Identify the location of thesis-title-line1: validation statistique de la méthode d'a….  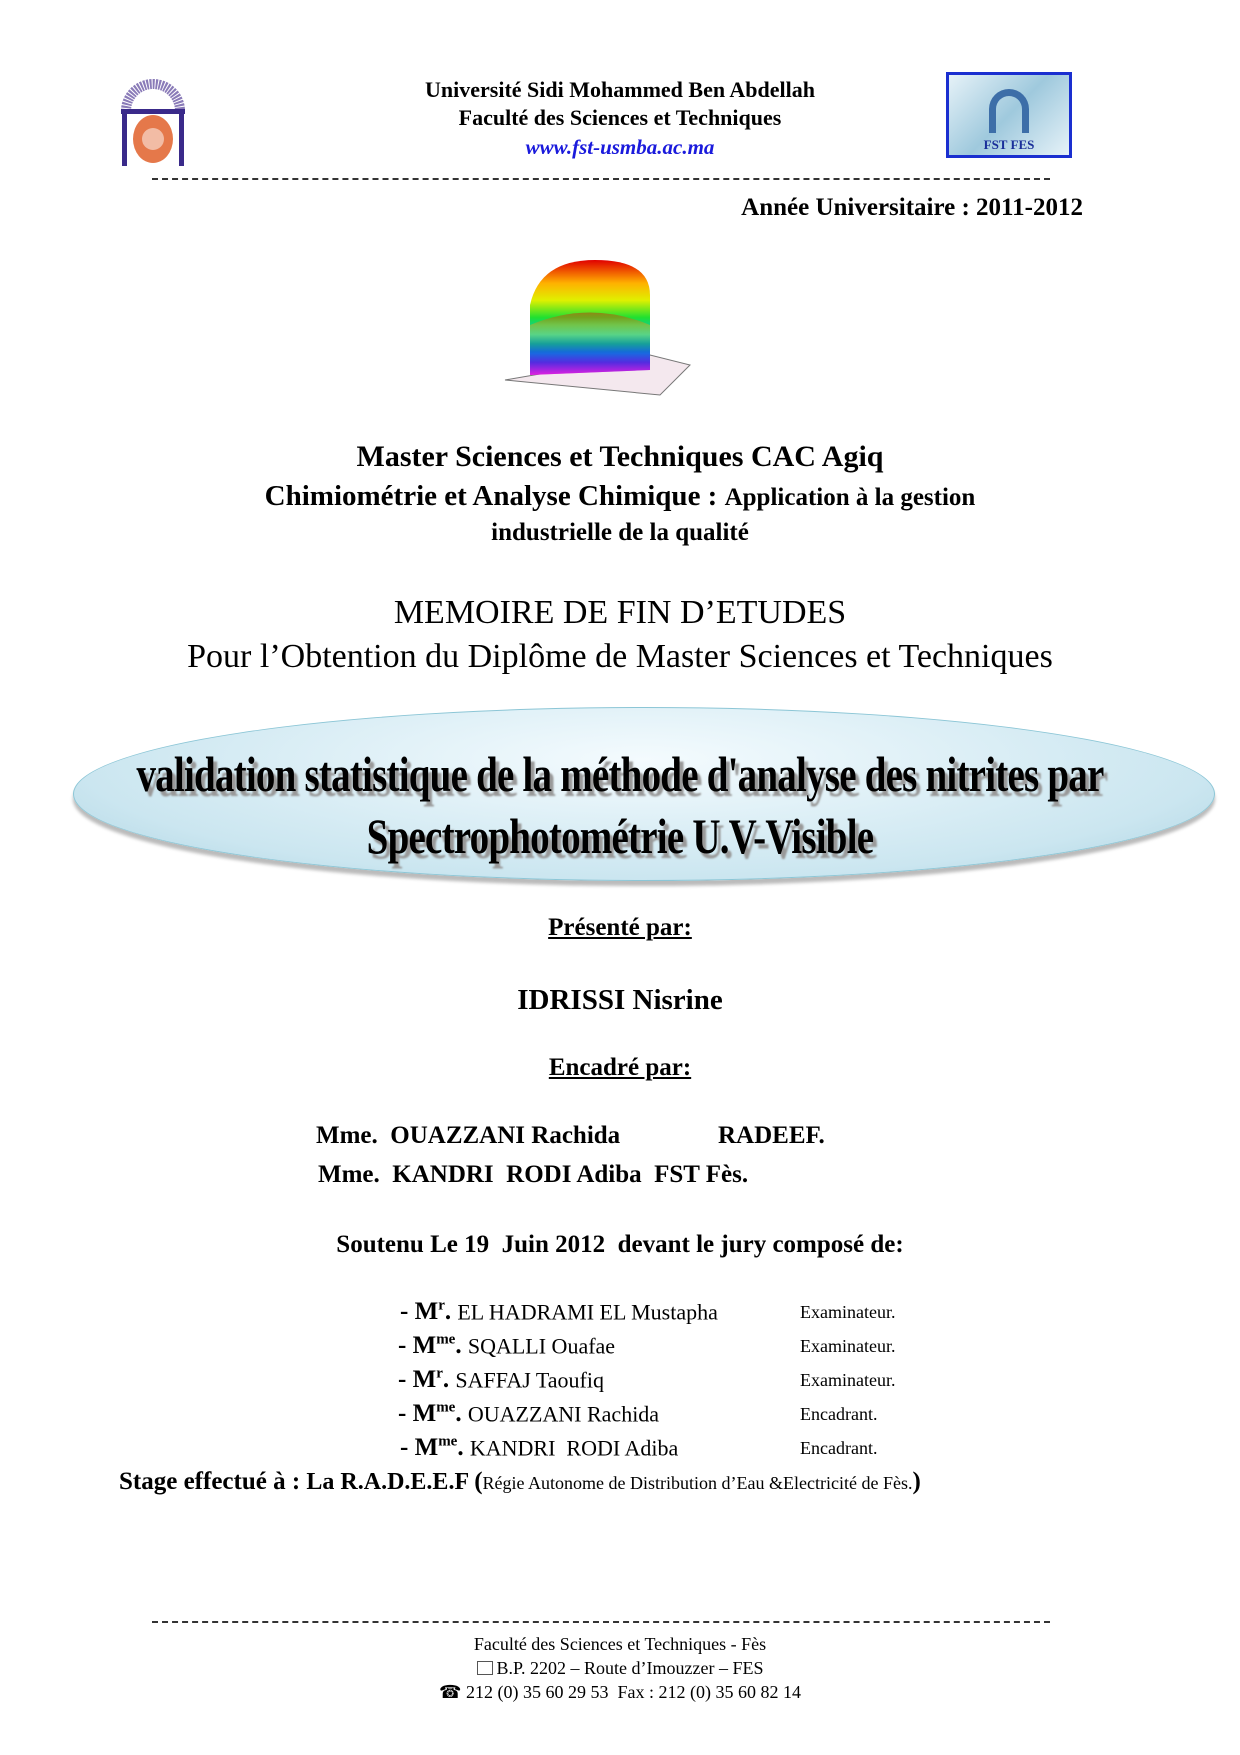
(620, 774).